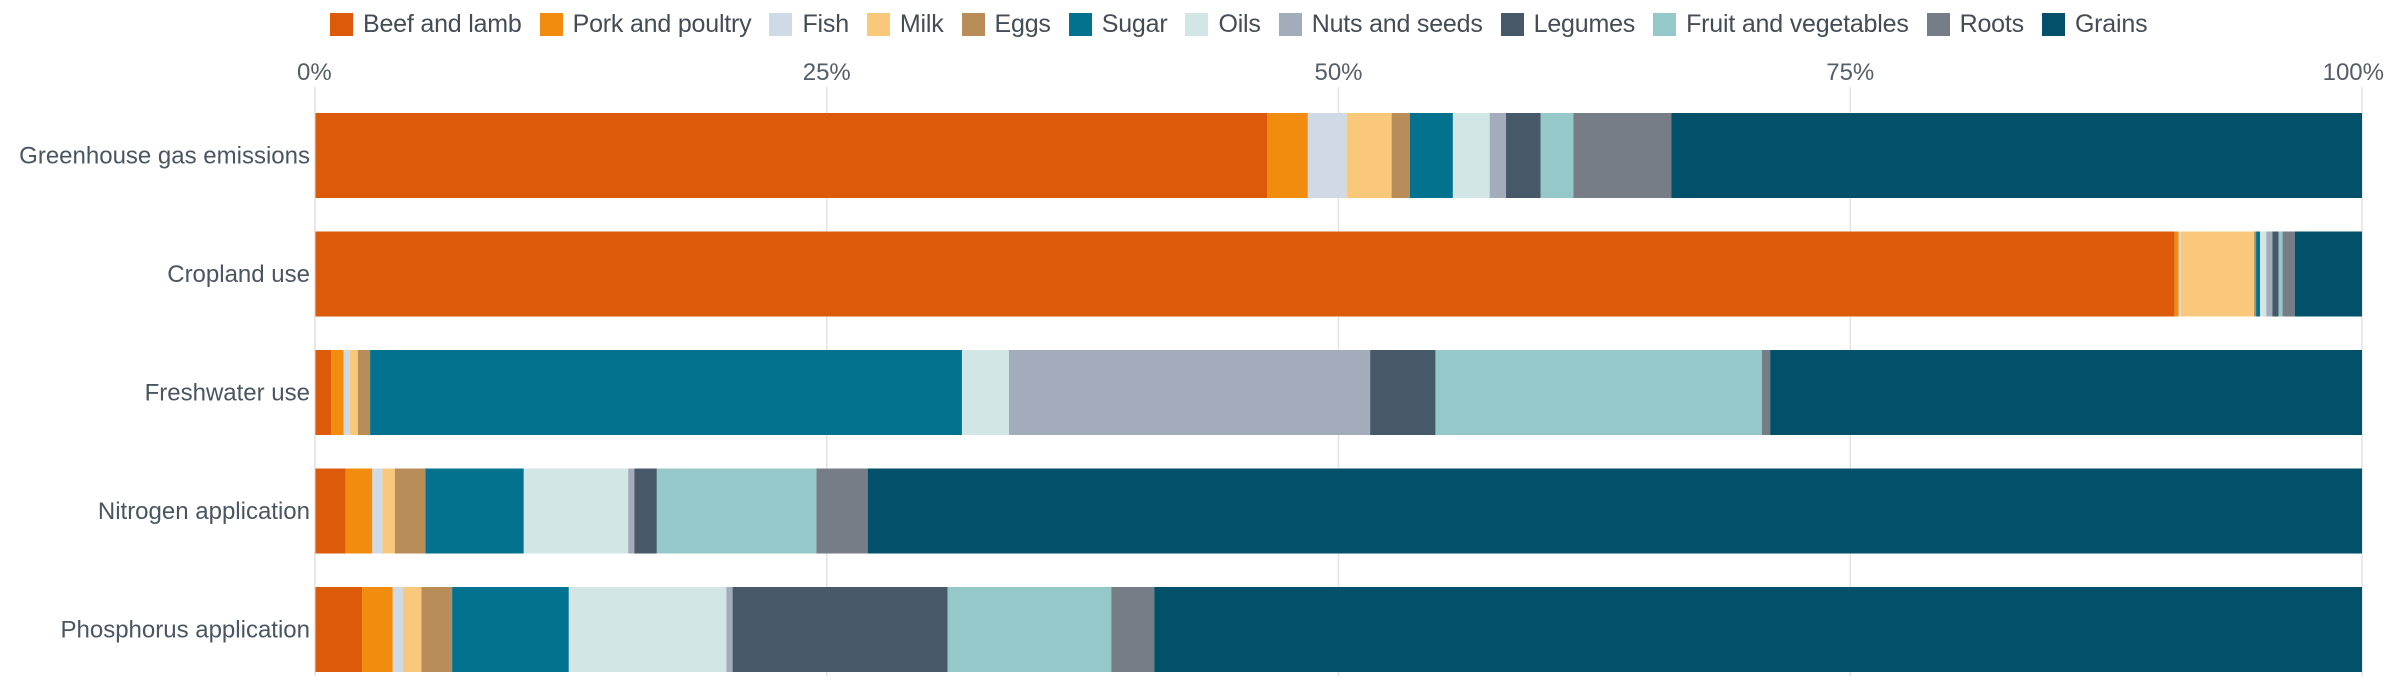 The image size is (2400, 700). What do you see at coordinates (2111, 23) in the screenshot?
I see `legend-label: Grains` at bounding box center [2111, 23].